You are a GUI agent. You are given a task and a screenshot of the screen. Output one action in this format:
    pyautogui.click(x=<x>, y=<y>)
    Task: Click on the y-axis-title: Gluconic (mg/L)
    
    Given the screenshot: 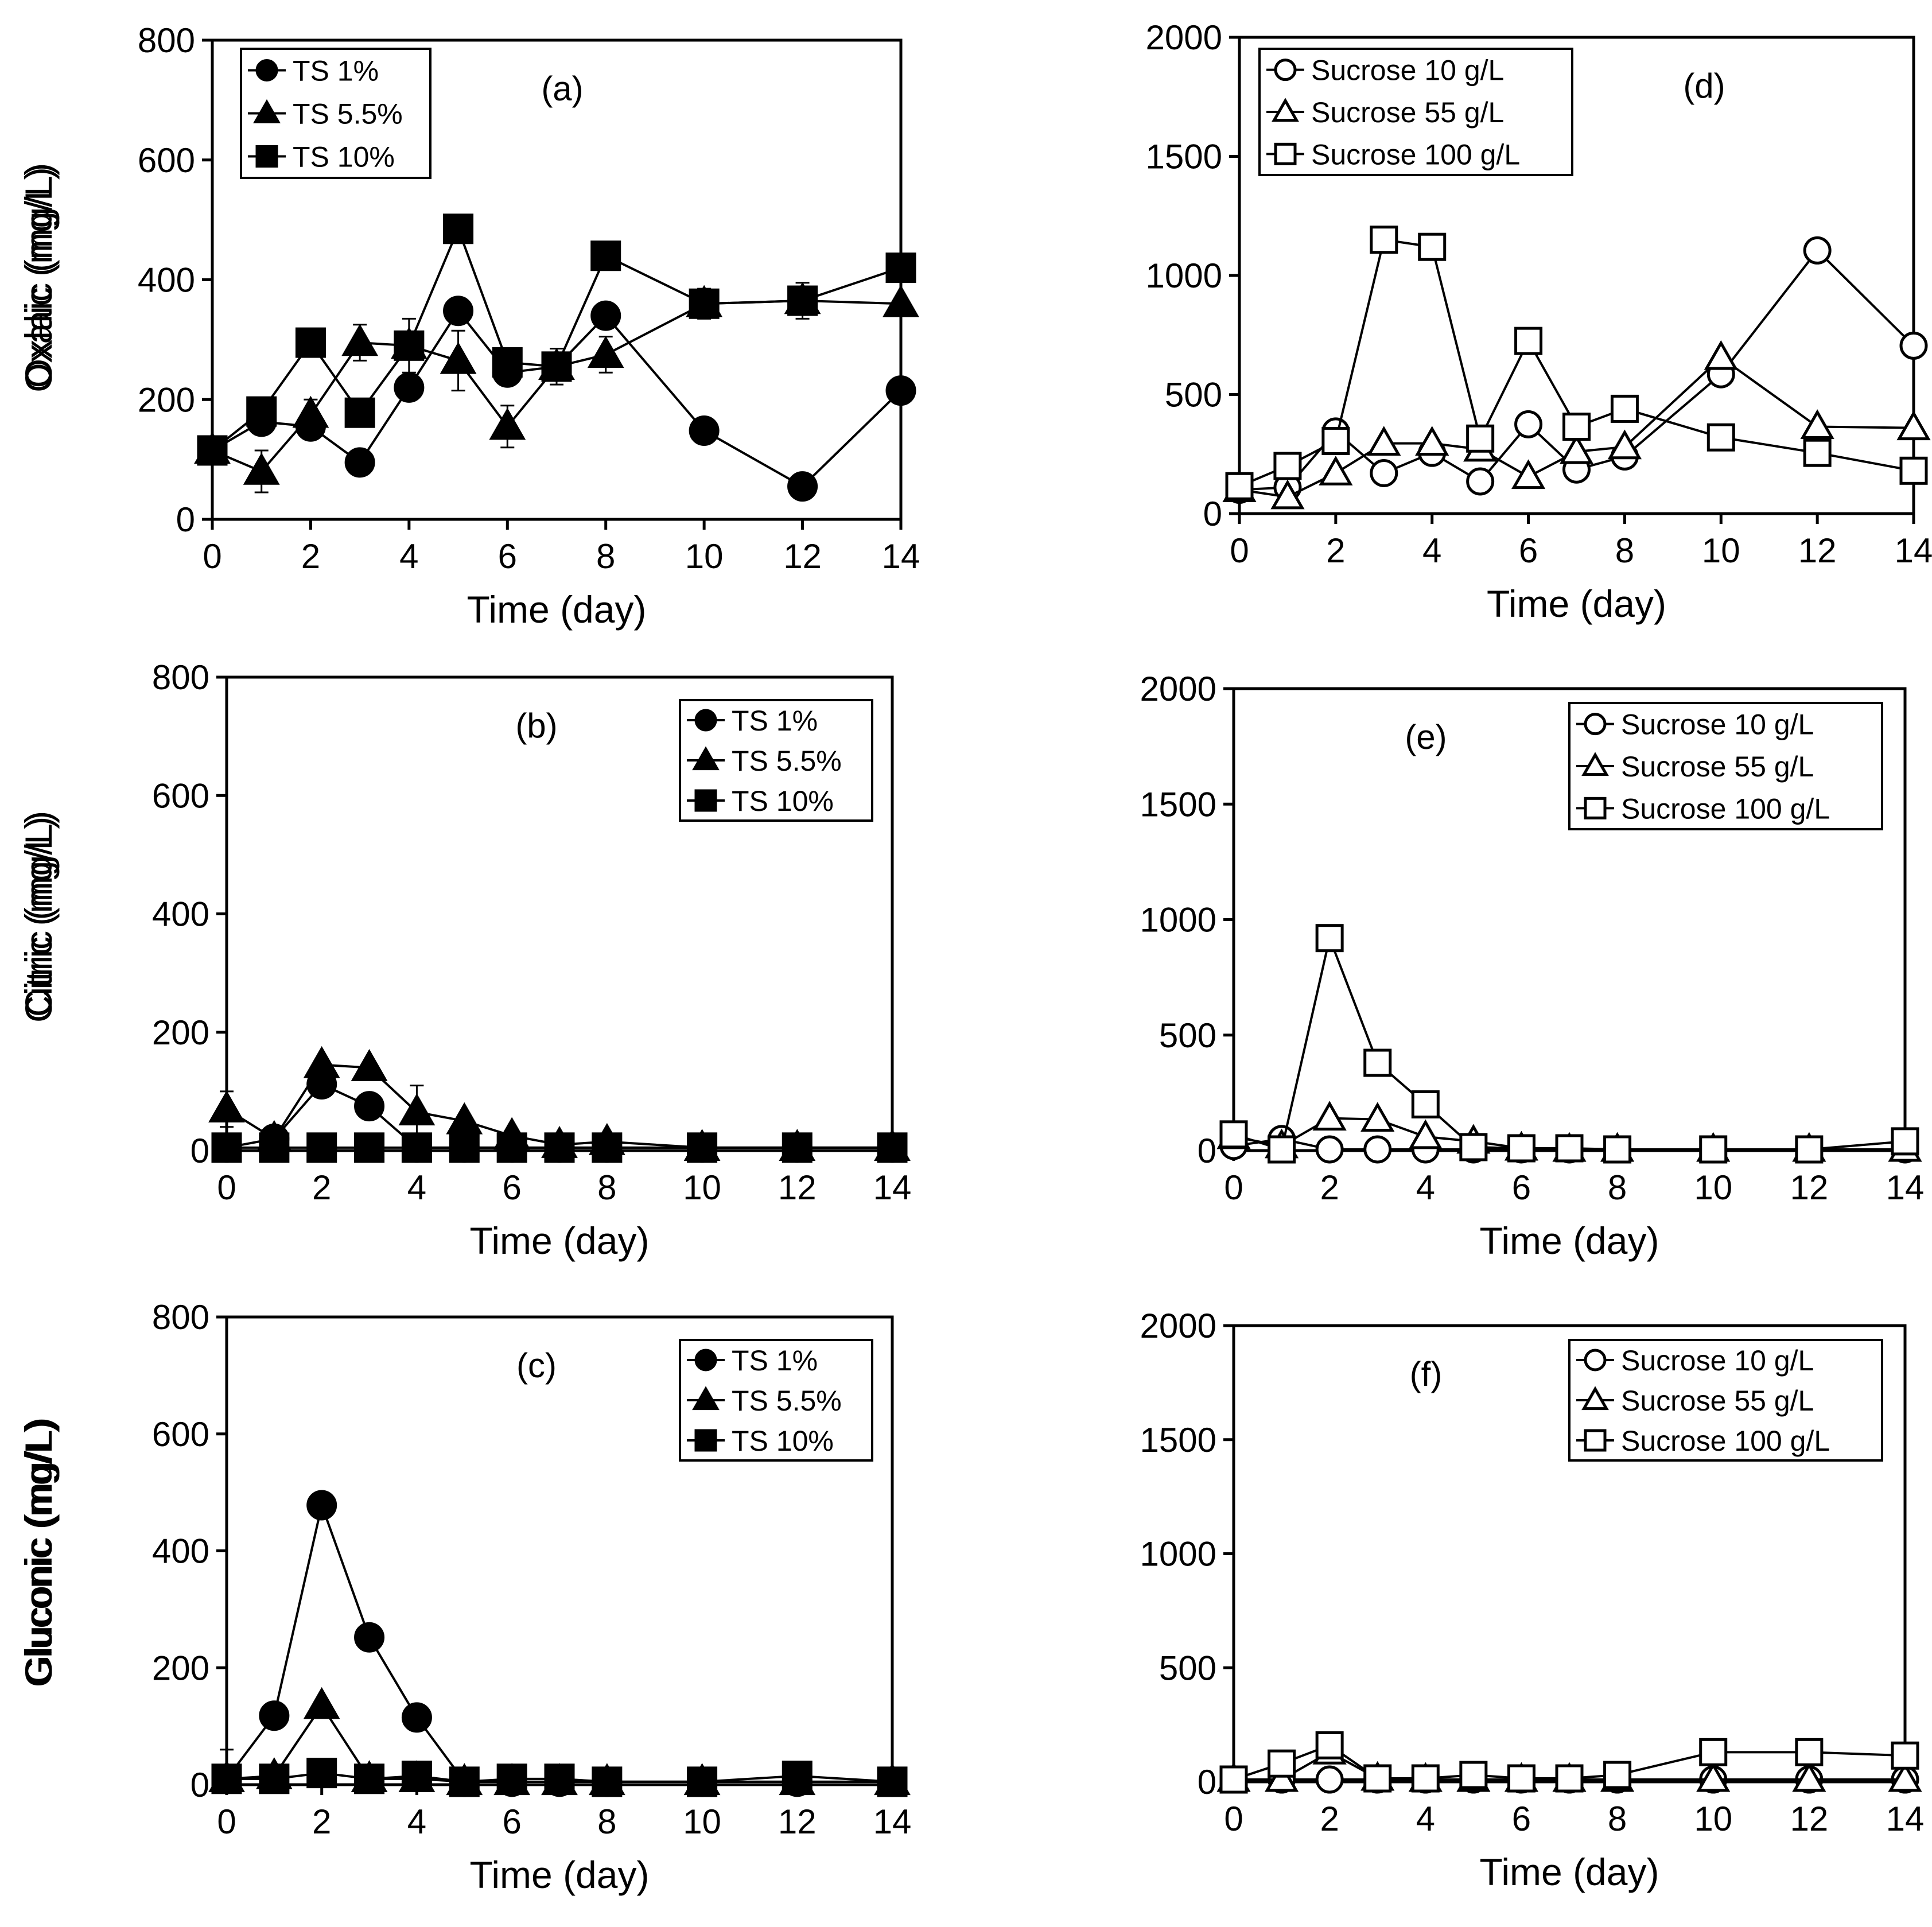 What is the action you would take?
    pyautogui.click(x=38, y=1554)
    